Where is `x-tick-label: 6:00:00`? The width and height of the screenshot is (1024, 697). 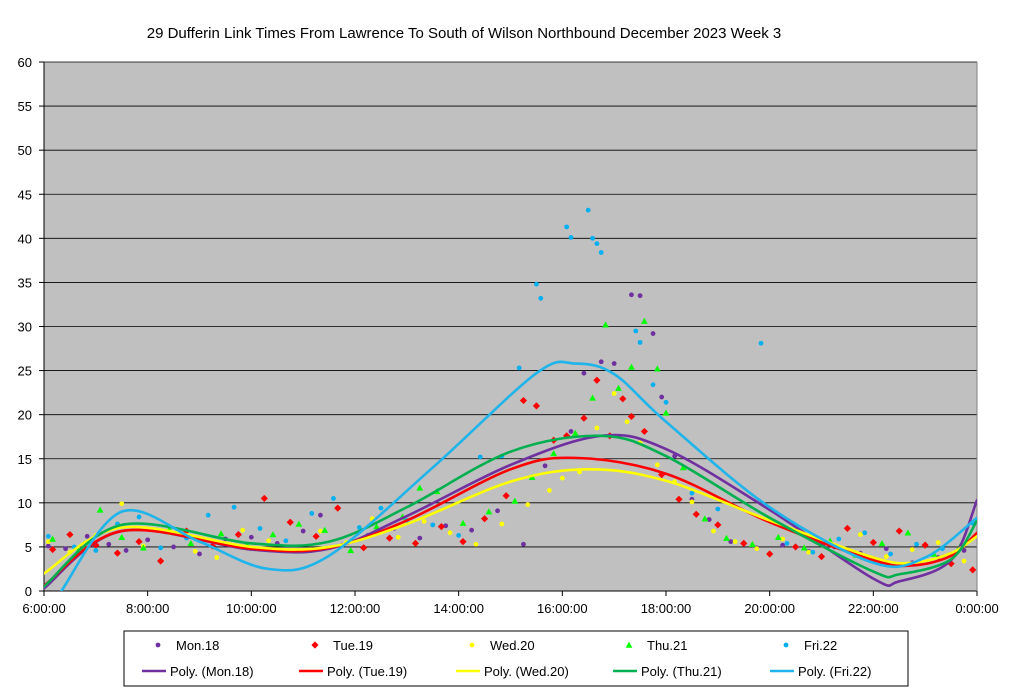 x-tick-label: 6:00:00 is located at coordinates (43, 608).